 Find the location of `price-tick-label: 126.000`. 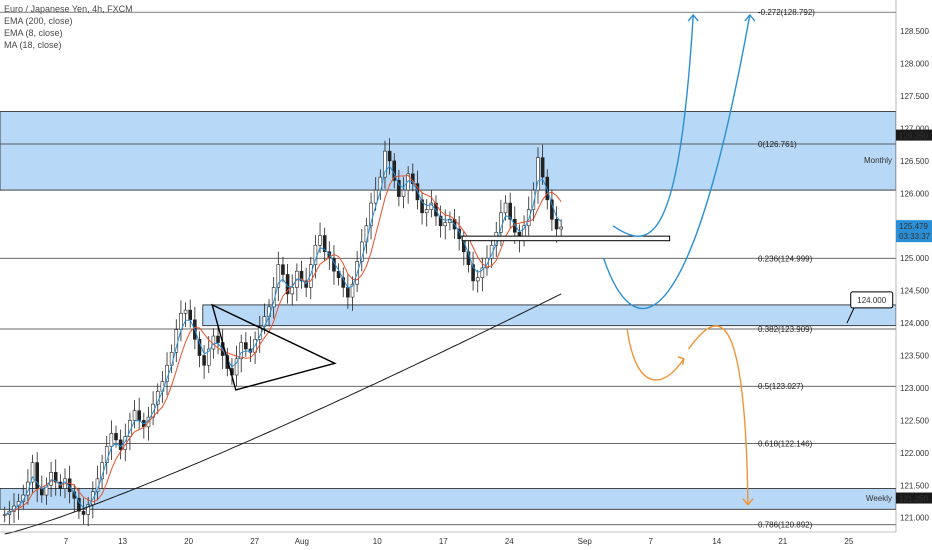

price-tick-label: 126.000 is located at coordinates (914, 193).